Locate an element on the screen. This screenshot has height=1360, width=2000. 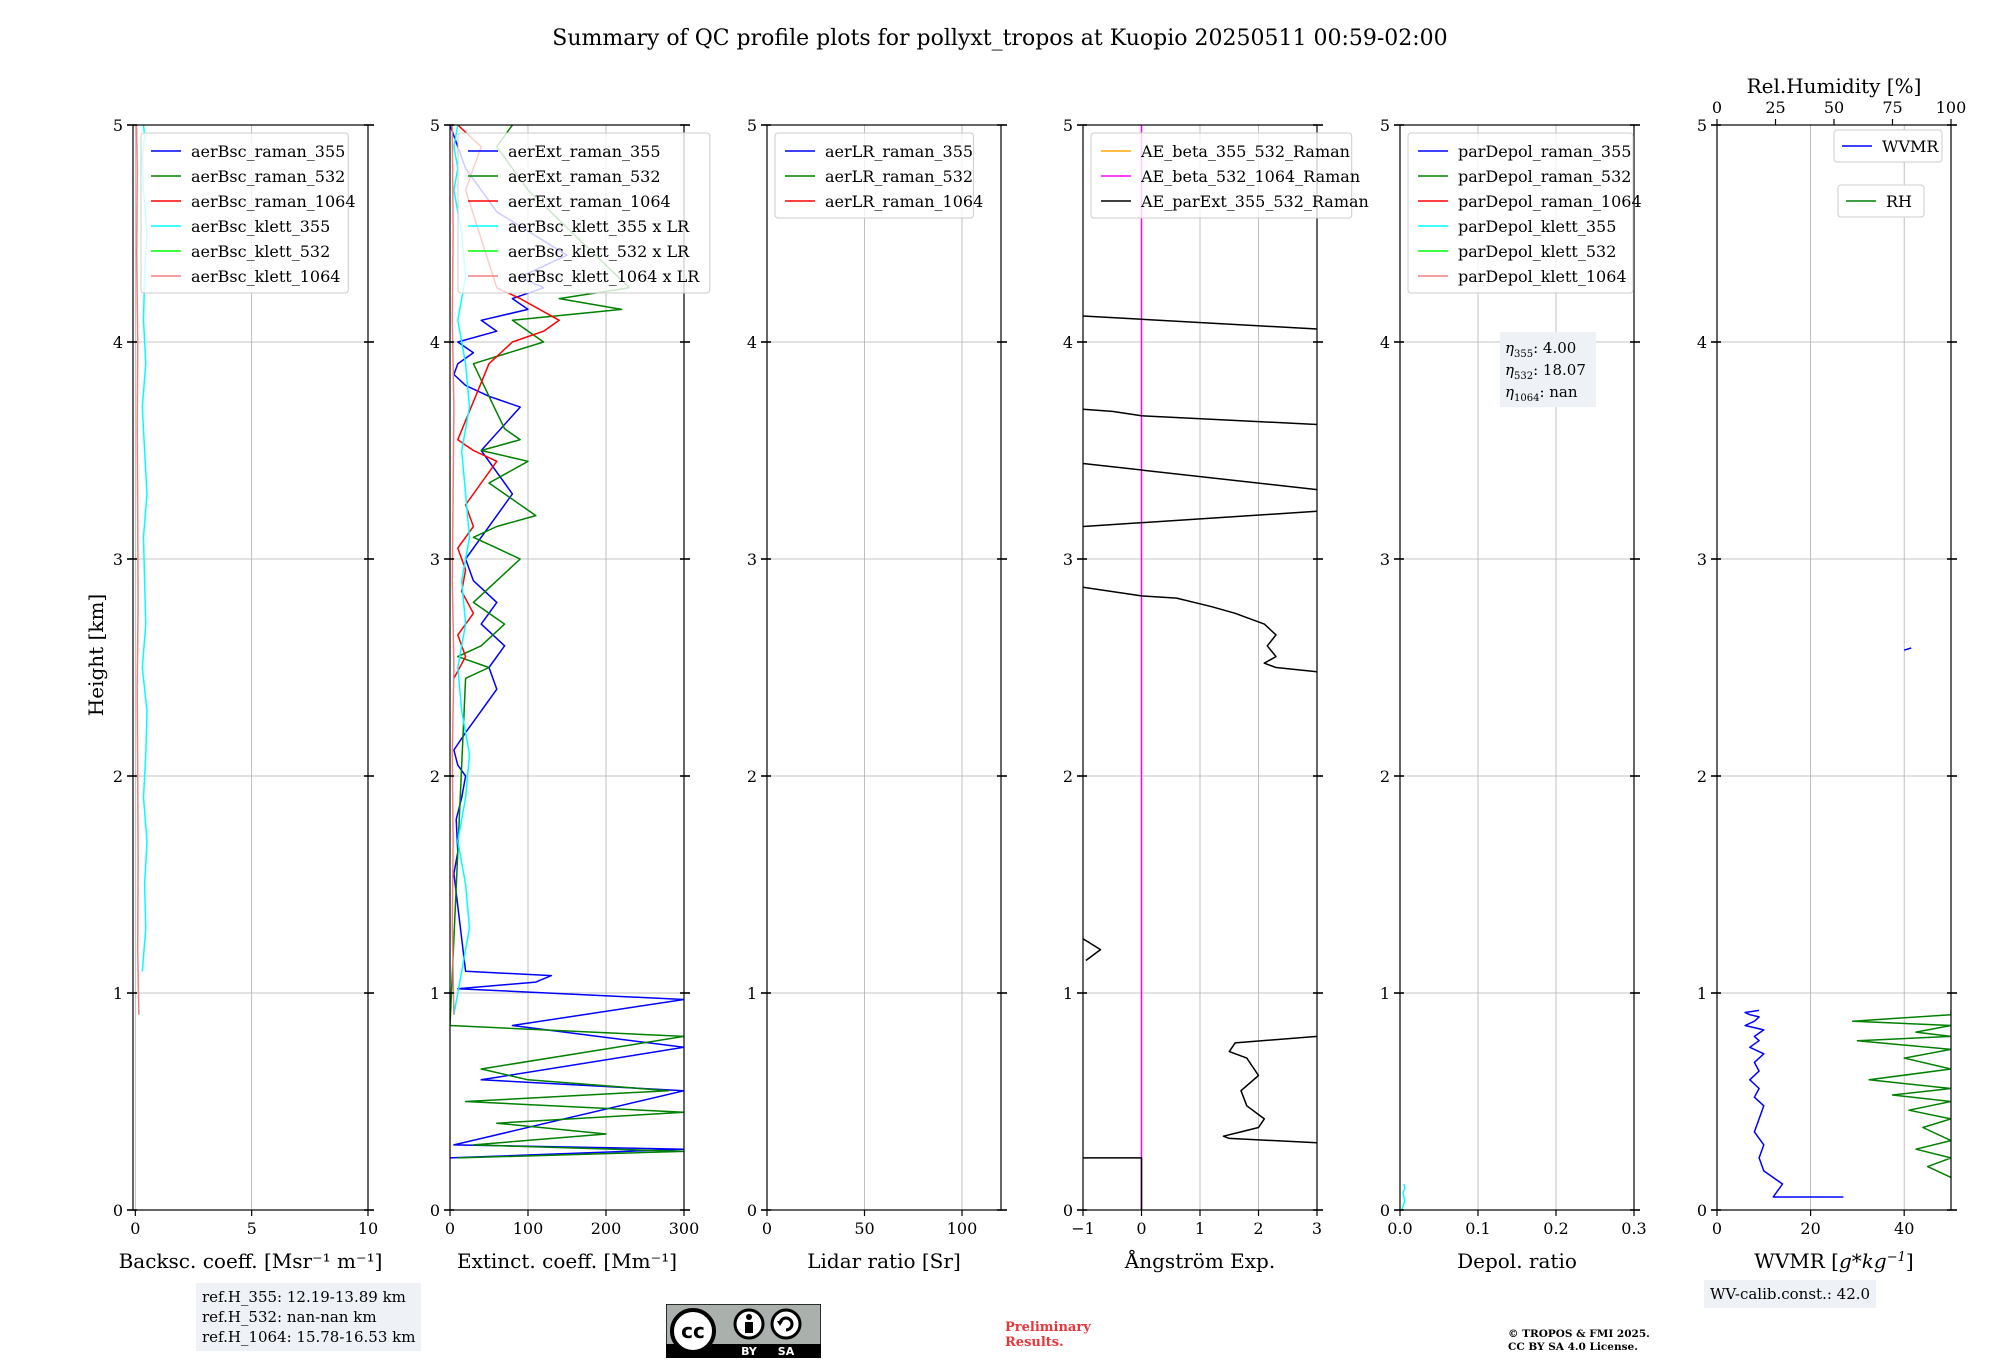
legend-label: aerBsc_raman_355 is located at coordinates (268, 151).